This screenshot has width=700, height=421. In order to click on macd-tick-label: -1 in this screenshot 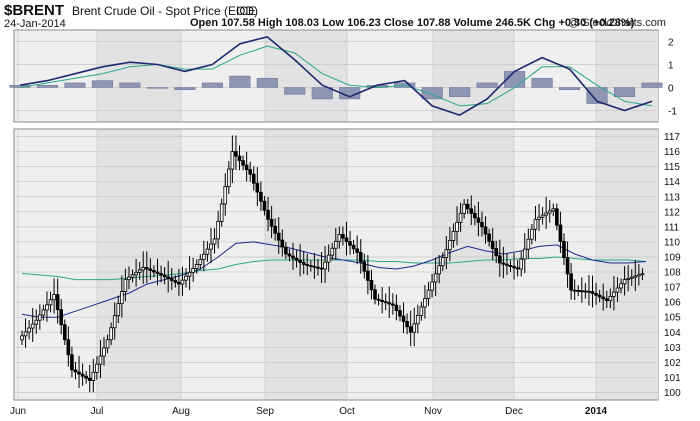, I will do `click(672, 112)`.